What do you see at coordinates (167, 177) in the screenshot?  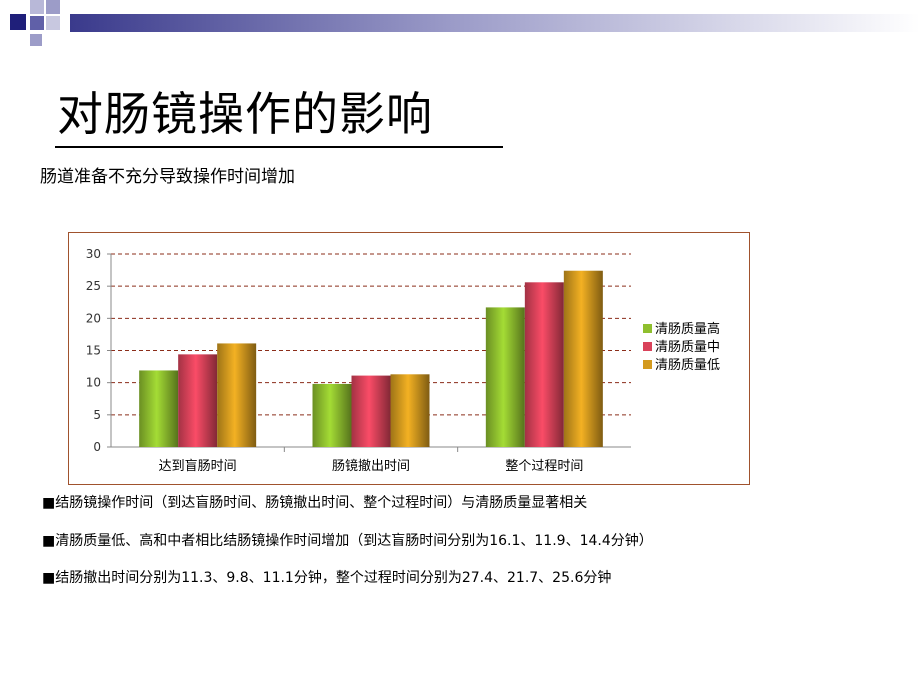 I see `slide-subtitle: 肠道准备不充分导致操作时间增加` at bounding box center [167, 177].